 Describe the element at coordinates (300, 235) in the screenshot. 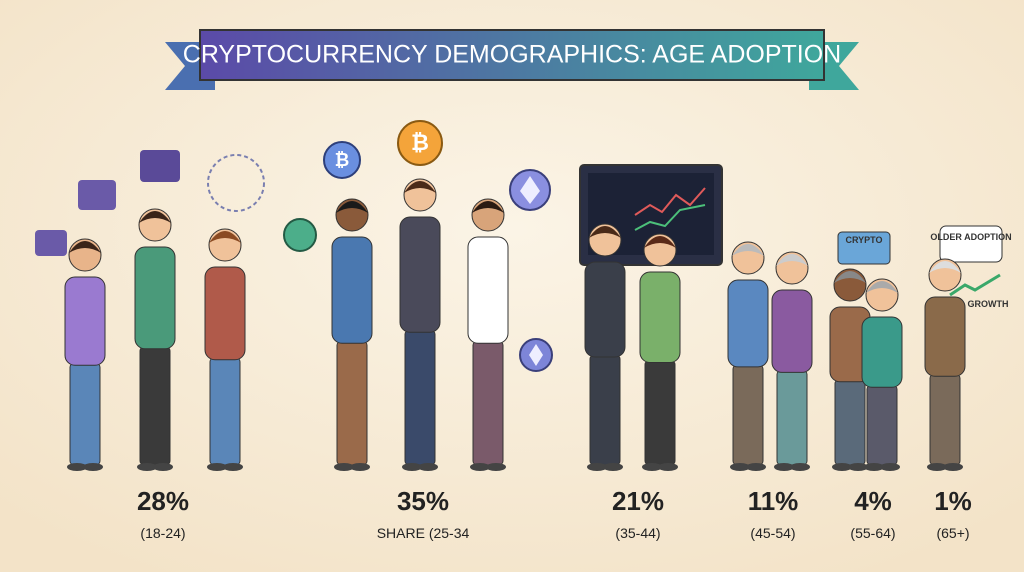

I see `growth-icon` at that location.